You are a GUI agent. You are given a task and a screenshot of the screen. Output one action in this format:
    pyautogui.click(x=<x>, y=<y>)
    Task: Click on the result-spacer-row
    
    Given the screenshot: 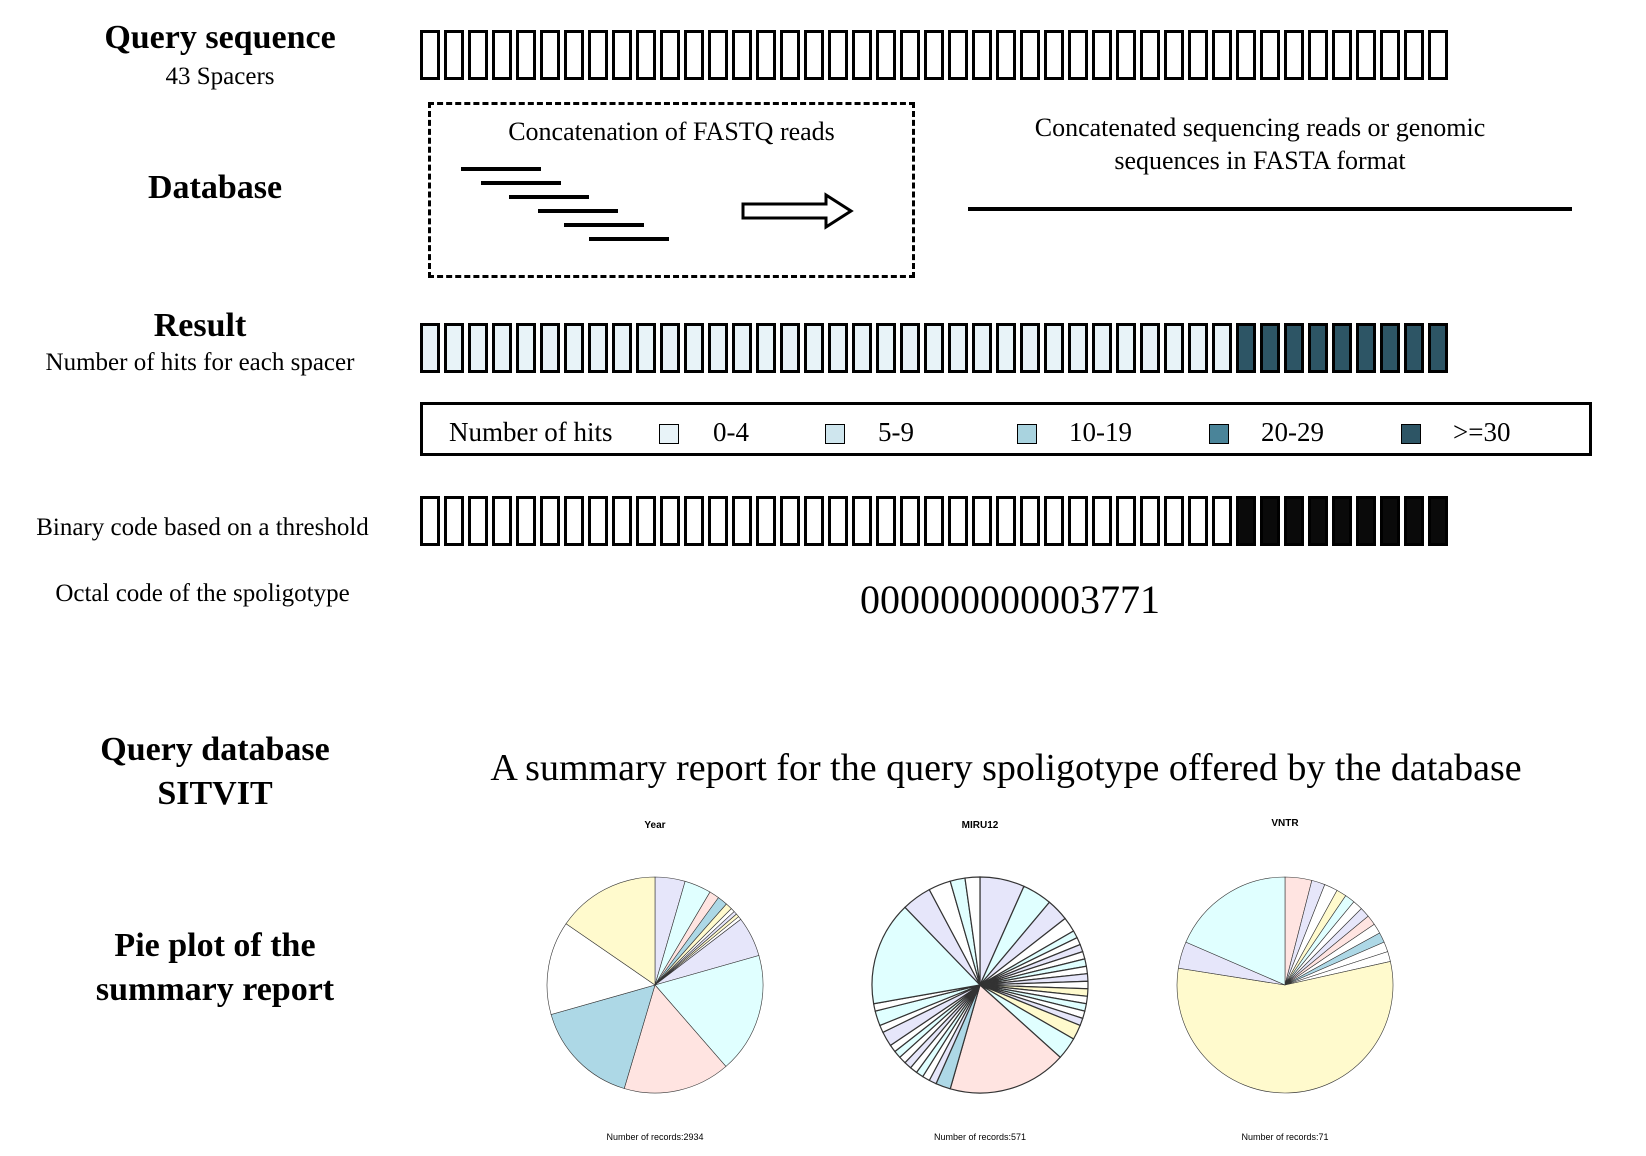 What is the action you would take?
    pyautogui.click(x=934, y=348)
    